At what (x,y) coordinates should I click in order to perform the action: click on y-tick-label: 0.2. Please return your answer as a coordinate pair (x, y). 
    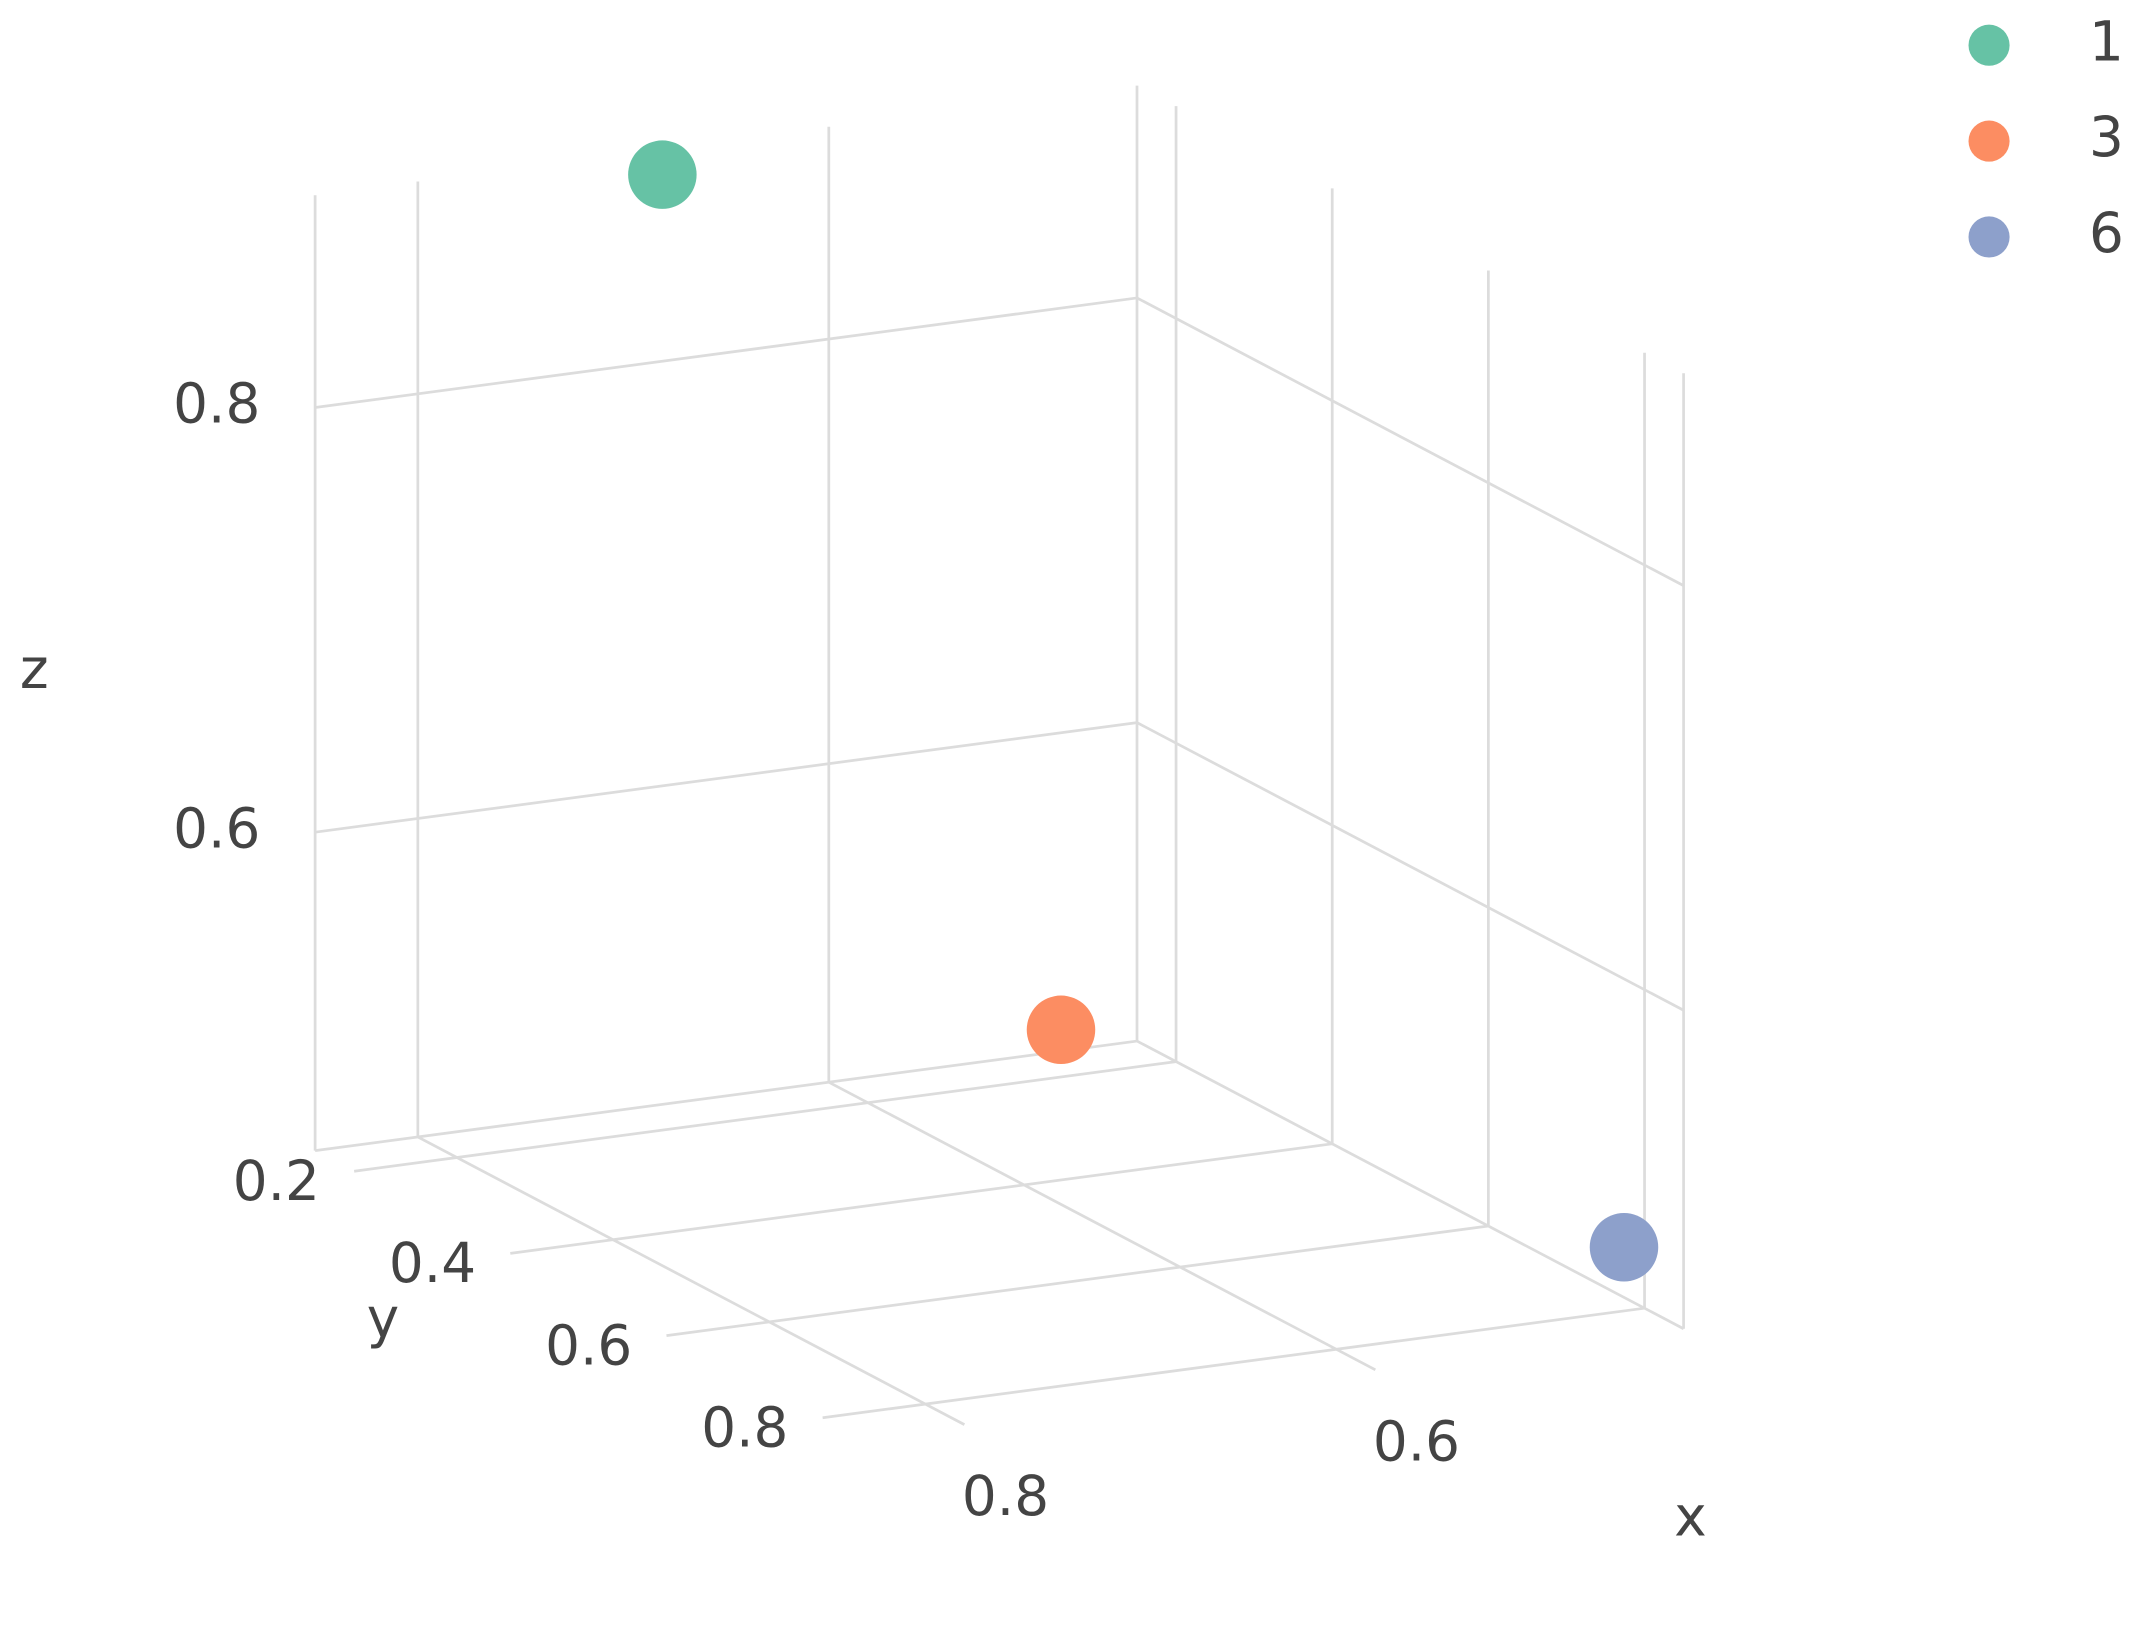
    Looking at the image, I should click on (276, 1181).